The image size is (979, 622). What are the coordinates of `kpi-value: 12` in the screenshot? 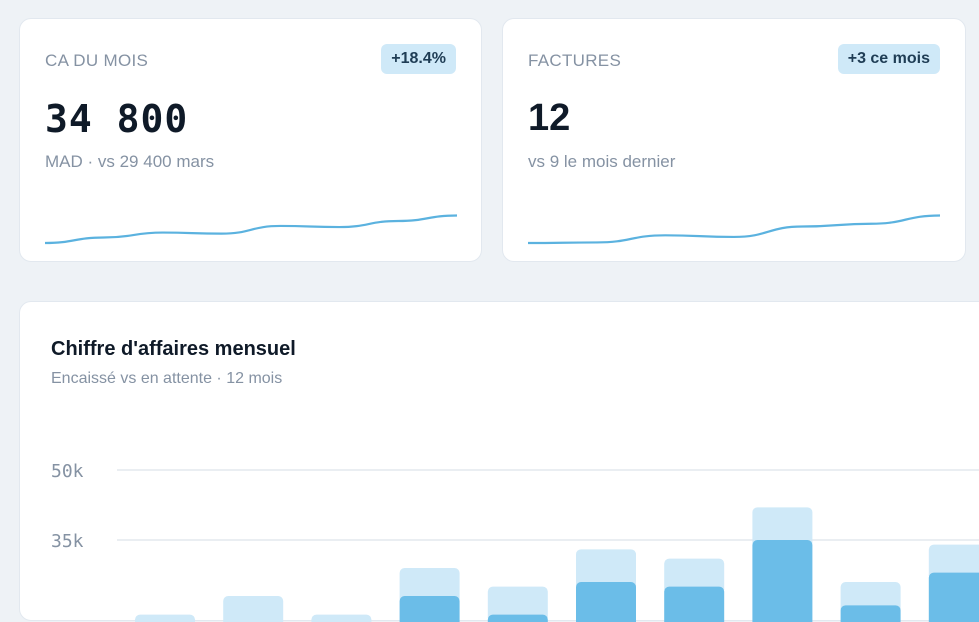 It's located at (549, 118).